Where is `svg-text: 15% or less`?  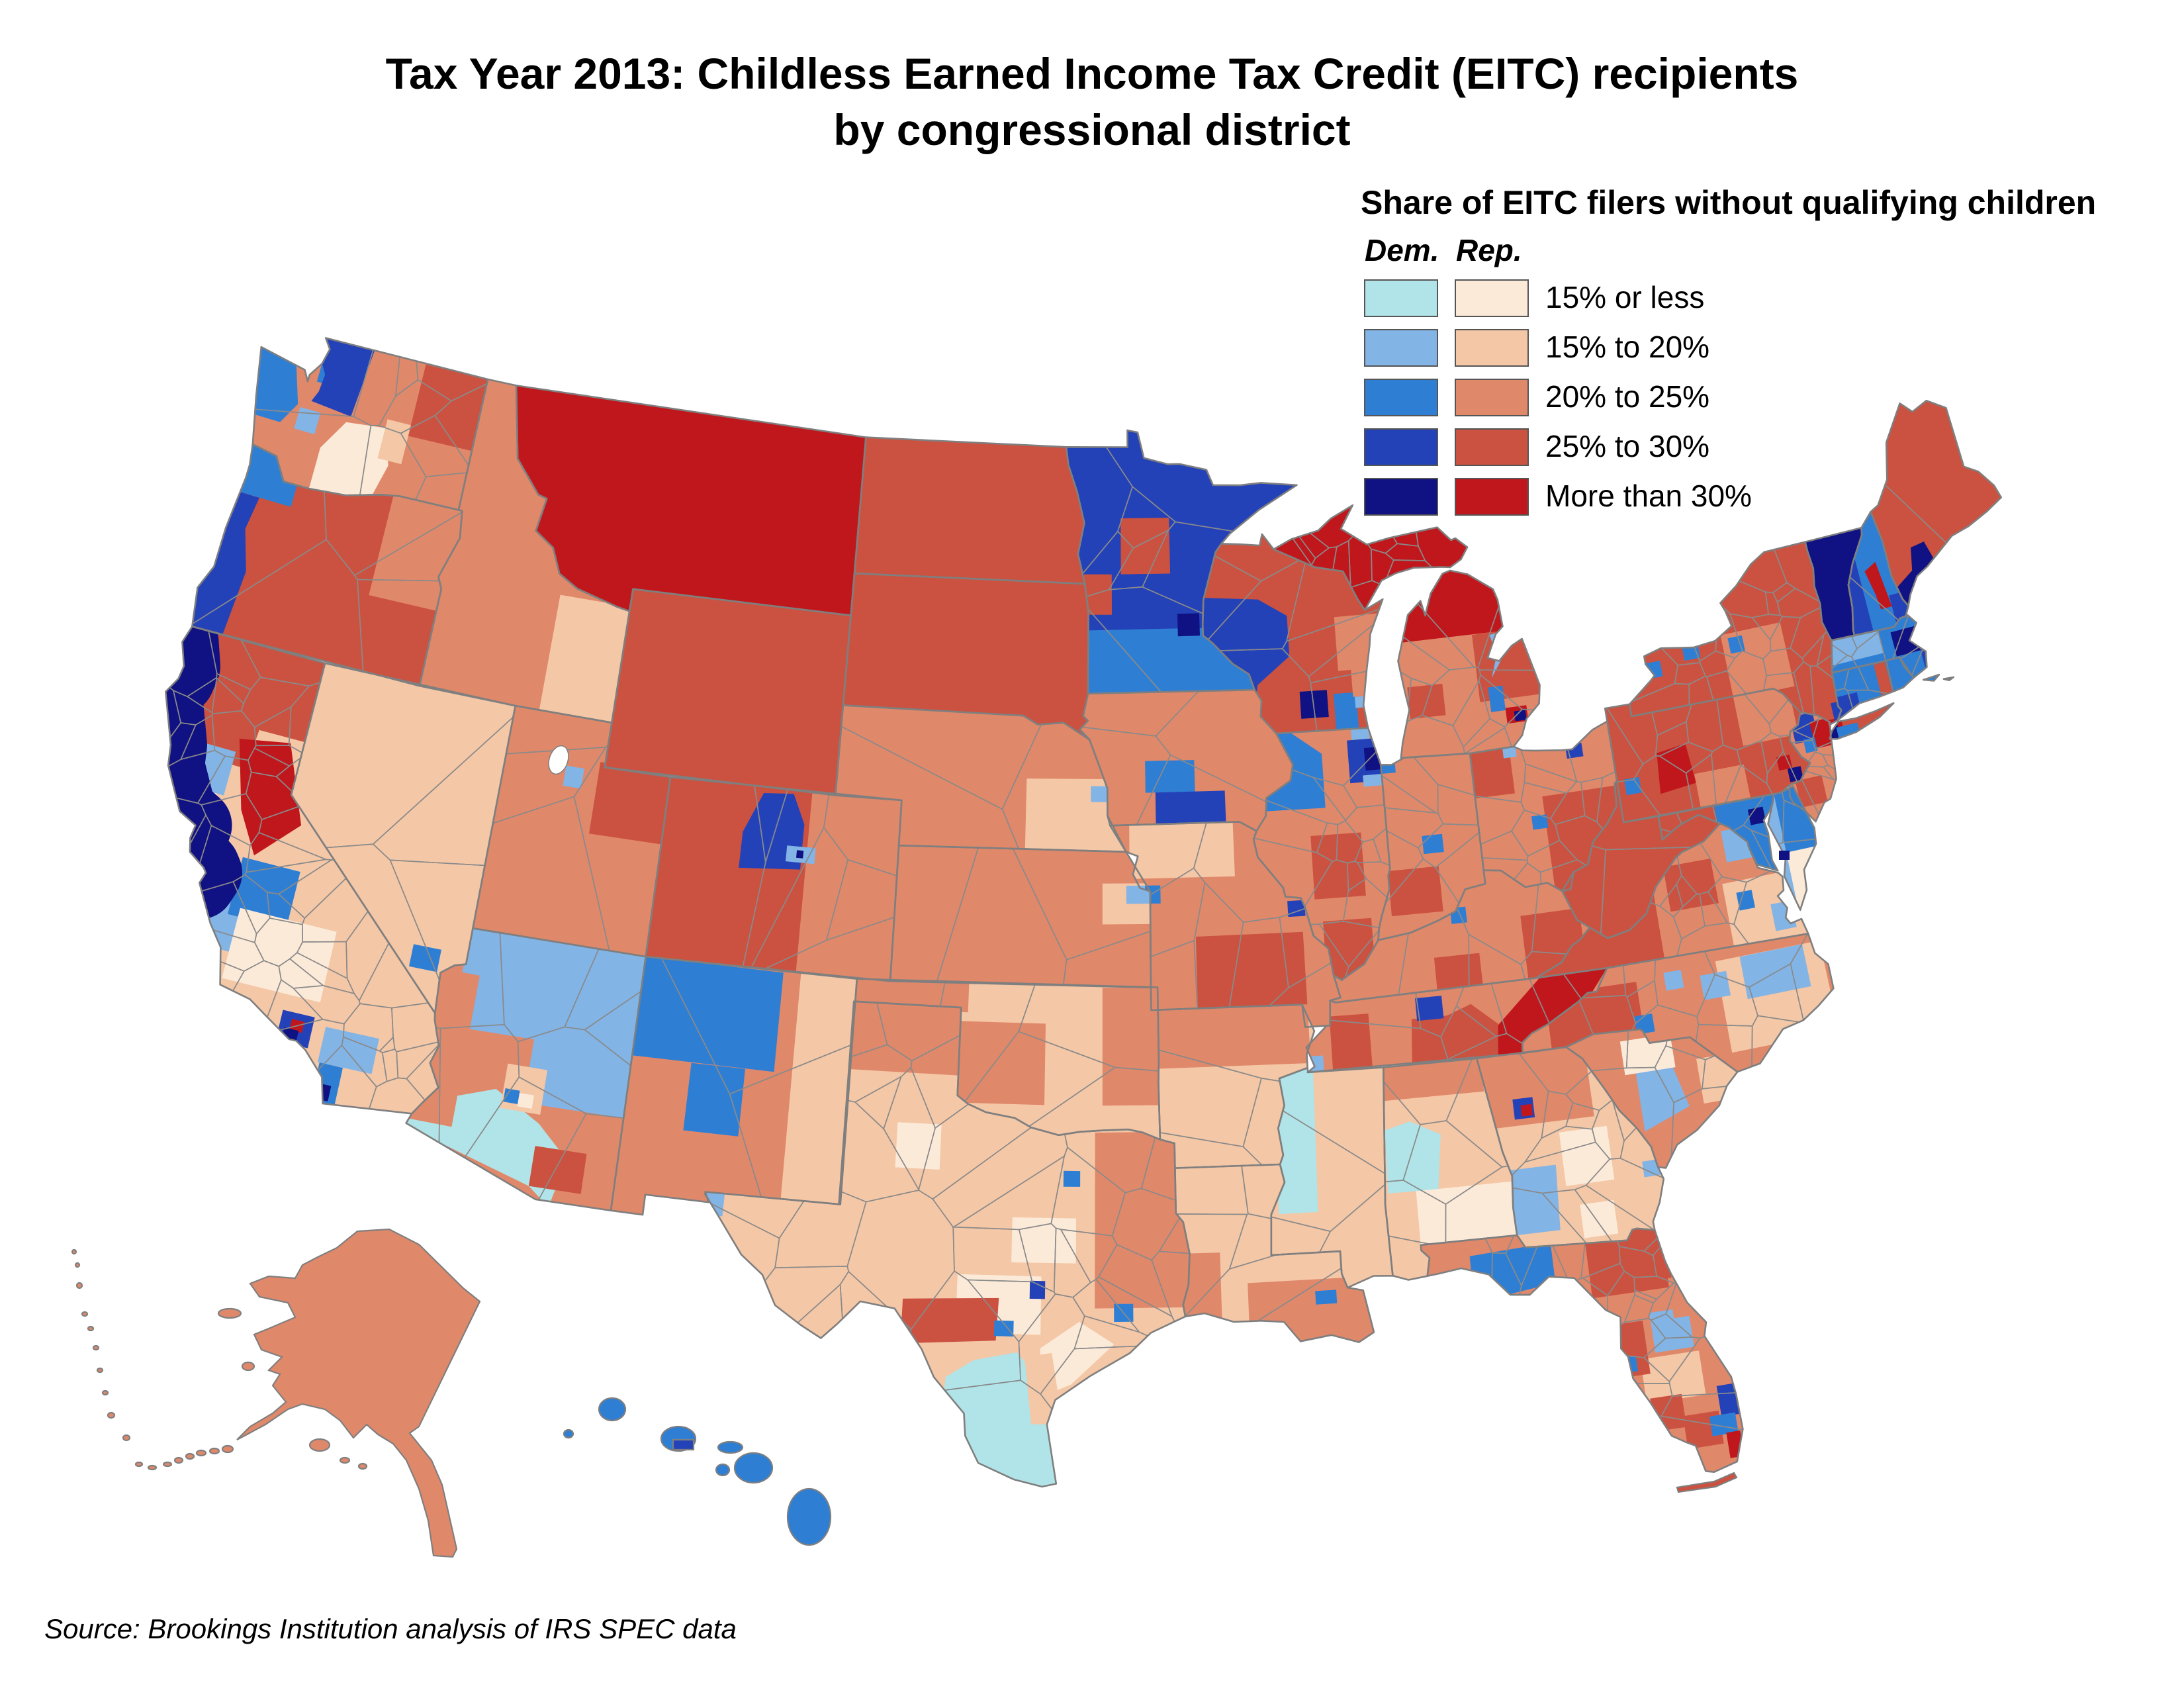 svg-text: 15% or less is located at coordinates (1624, 297).